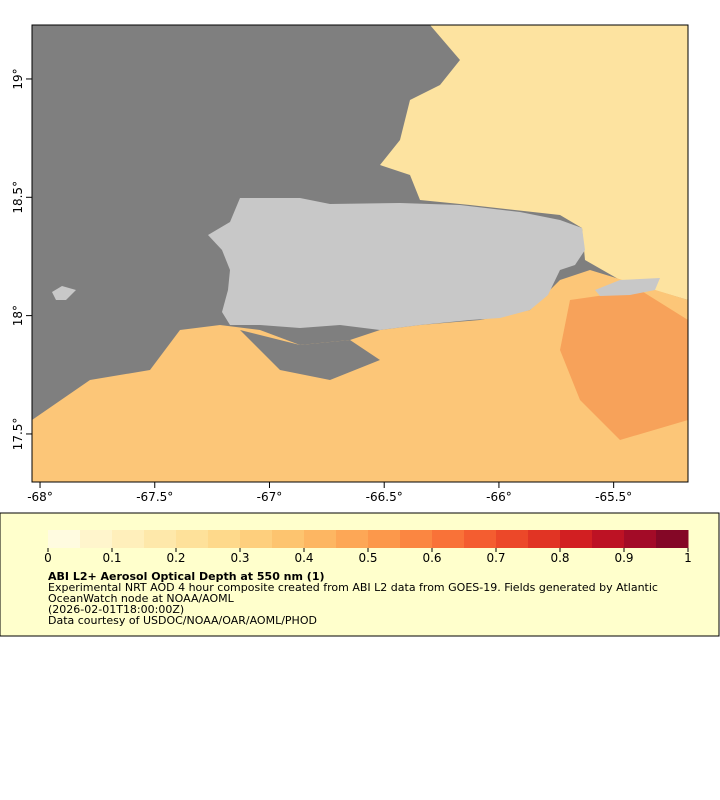  What do you see at coordinates (18, 434) in the screenshot?
I see `y-tick-label: 17.5°` at bounding box center [18, 434].